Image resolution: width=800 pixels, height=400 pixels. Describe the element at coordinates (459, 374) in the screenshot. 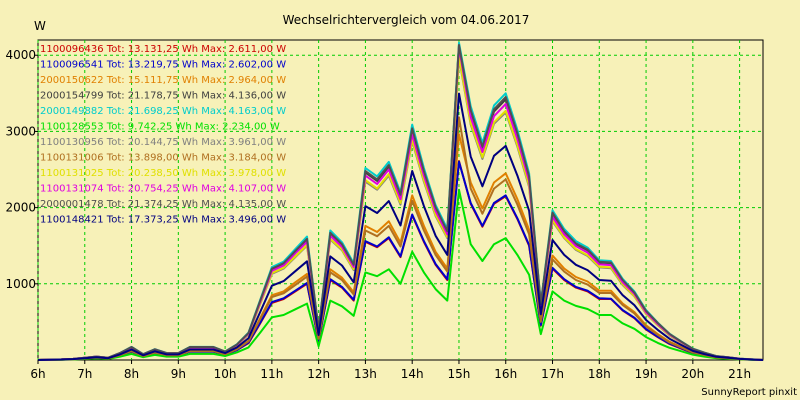

I see `x-tick-label: 15h` at that location.